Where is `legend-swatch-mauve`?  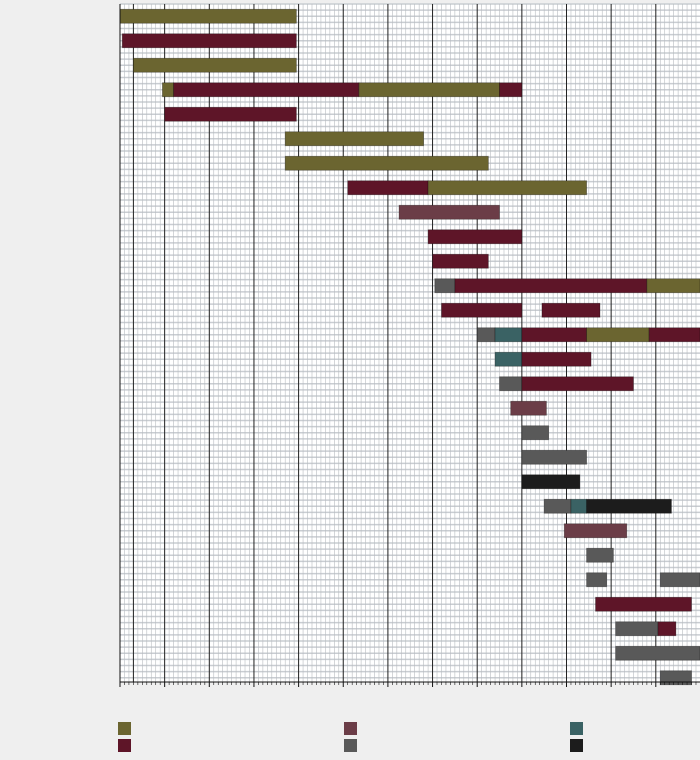 legend-swatch-mauve is located at coordinates (350, 728).